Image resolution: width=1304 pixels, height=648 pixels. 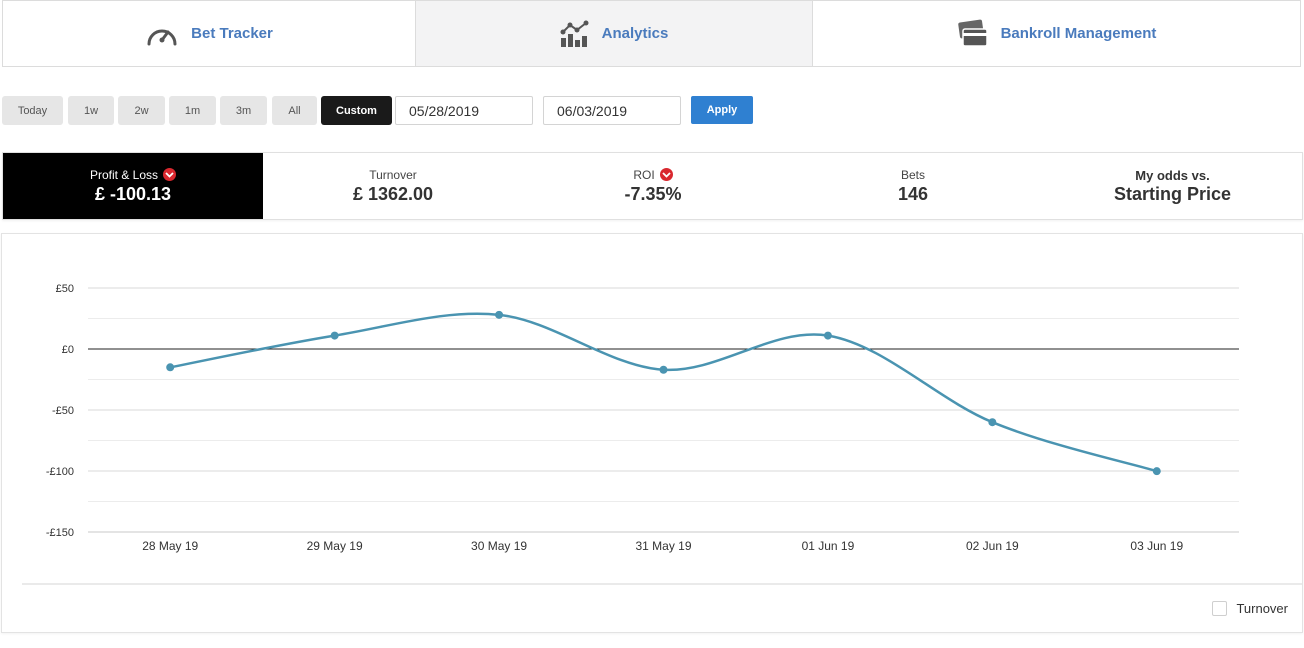 What do you see at coordinates (1172, 193) in the screenshot?
I see `stat-value: Starting Price` at bounding box center [1172, 193].